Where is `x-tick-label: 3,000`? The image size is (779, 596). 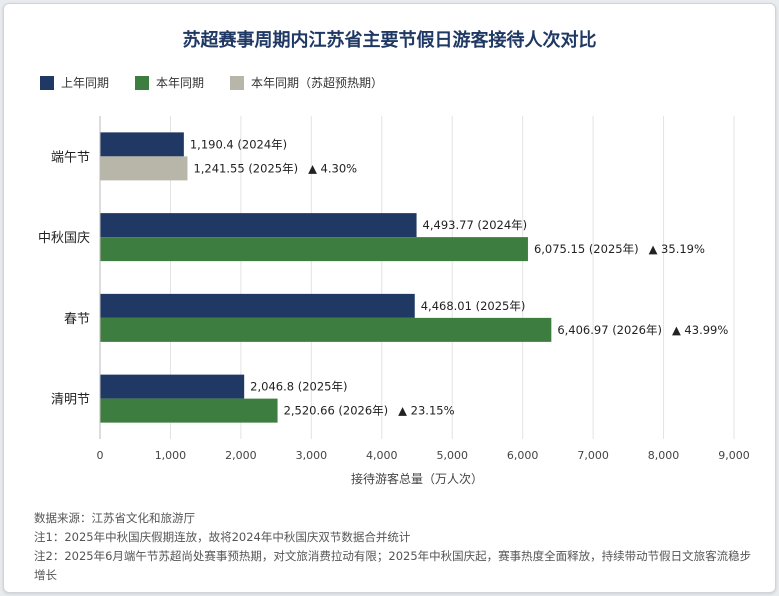 x-tick-label: 3,000 is located at coordinates (312, 455).